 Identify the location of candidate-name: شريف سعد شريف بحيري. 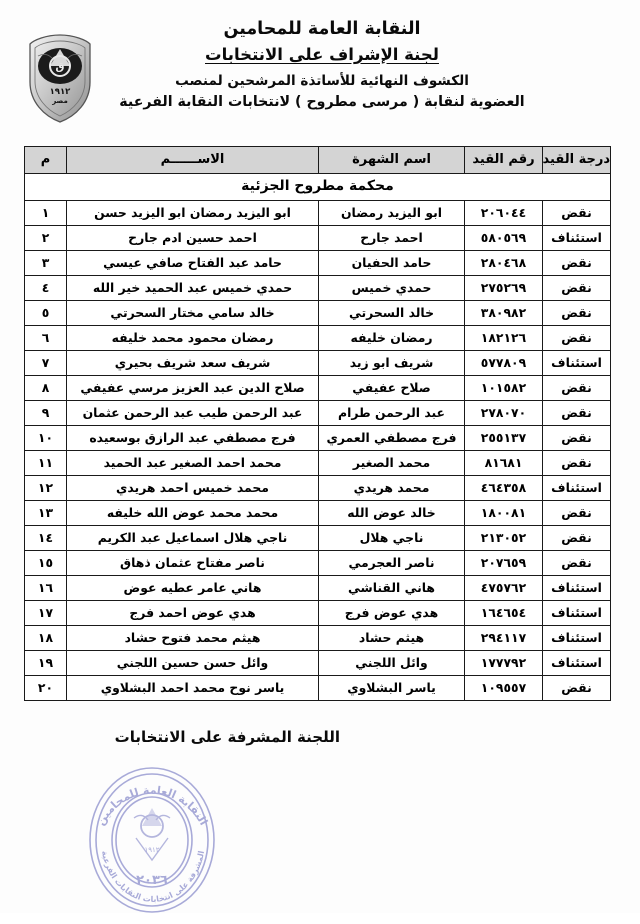
(192, 363).